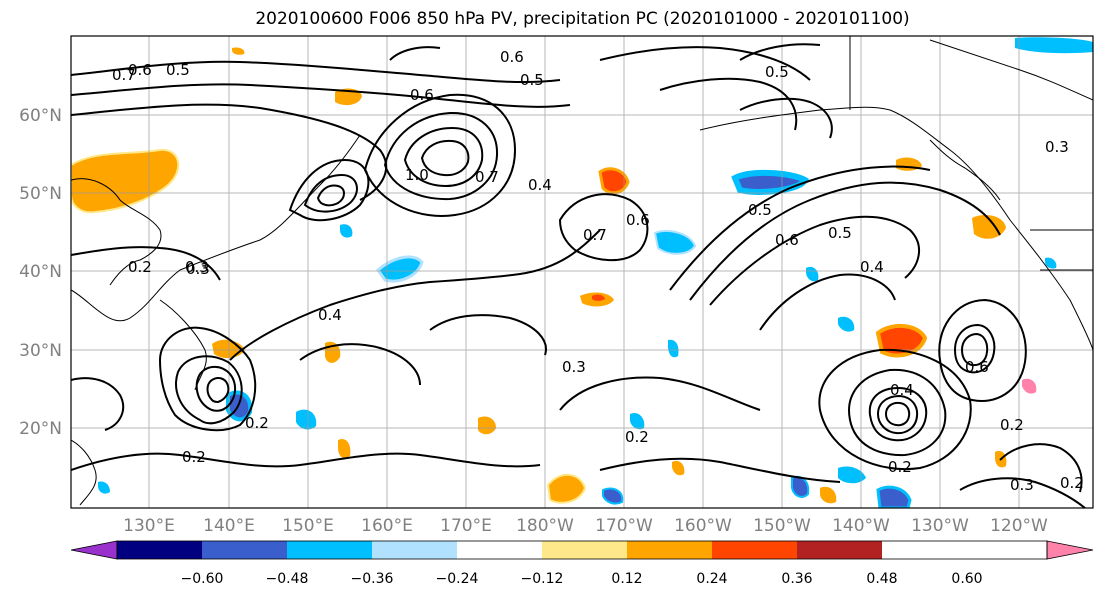  I want to click on contour-label: 1.0, so click(417, 175).